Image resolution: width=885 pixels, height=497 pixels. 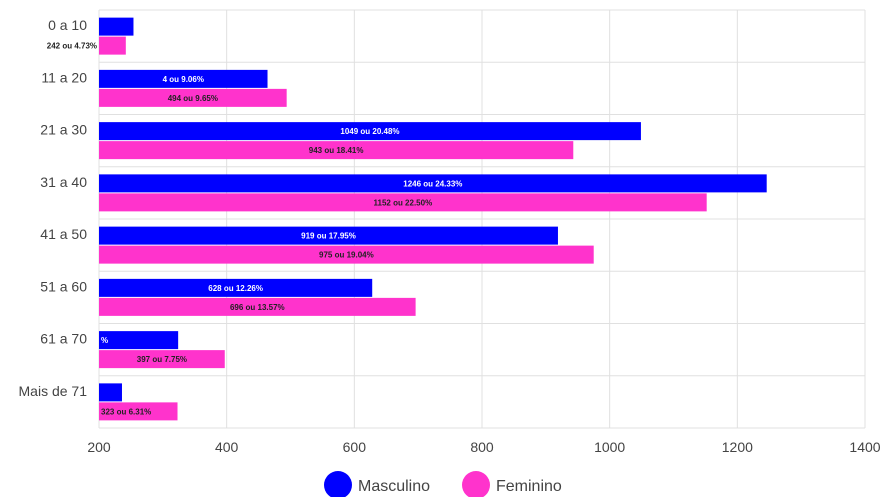 I want to click on data-label-feminino: 1152 ou 22.50%, so click(x=402, y=202).